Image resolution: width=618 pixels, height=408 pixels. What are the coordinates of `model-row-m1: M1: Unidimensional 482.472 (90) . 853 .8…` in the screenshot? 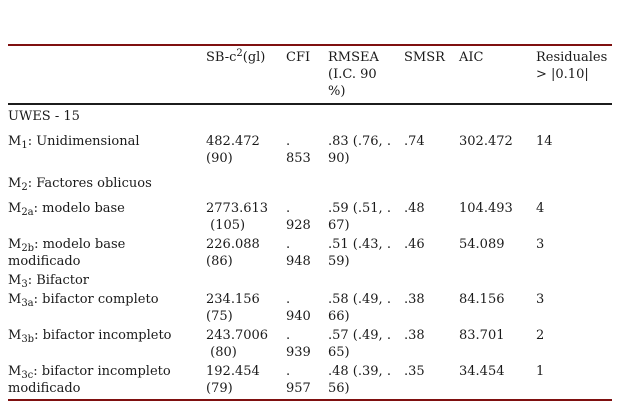 It's located at (310, 154).